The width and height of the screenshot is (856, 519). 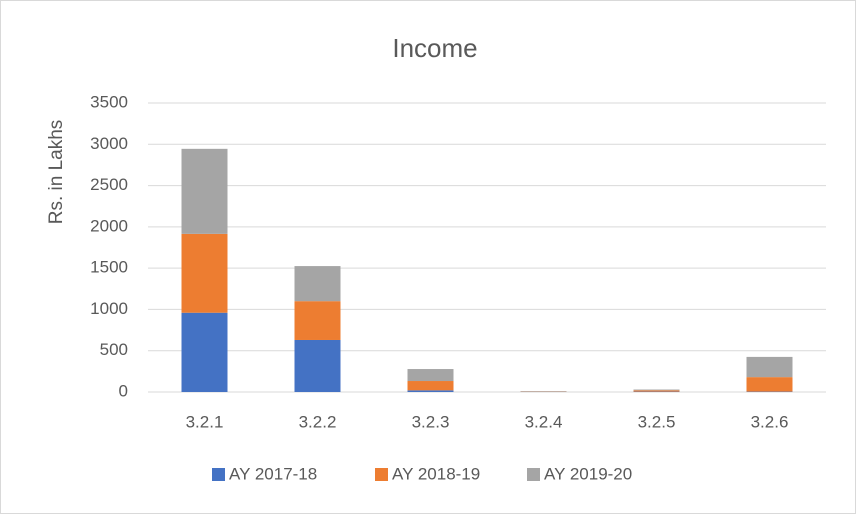 I want to click on y-axis-label: Rs. in Lakhs, so click(x=56, y=172).